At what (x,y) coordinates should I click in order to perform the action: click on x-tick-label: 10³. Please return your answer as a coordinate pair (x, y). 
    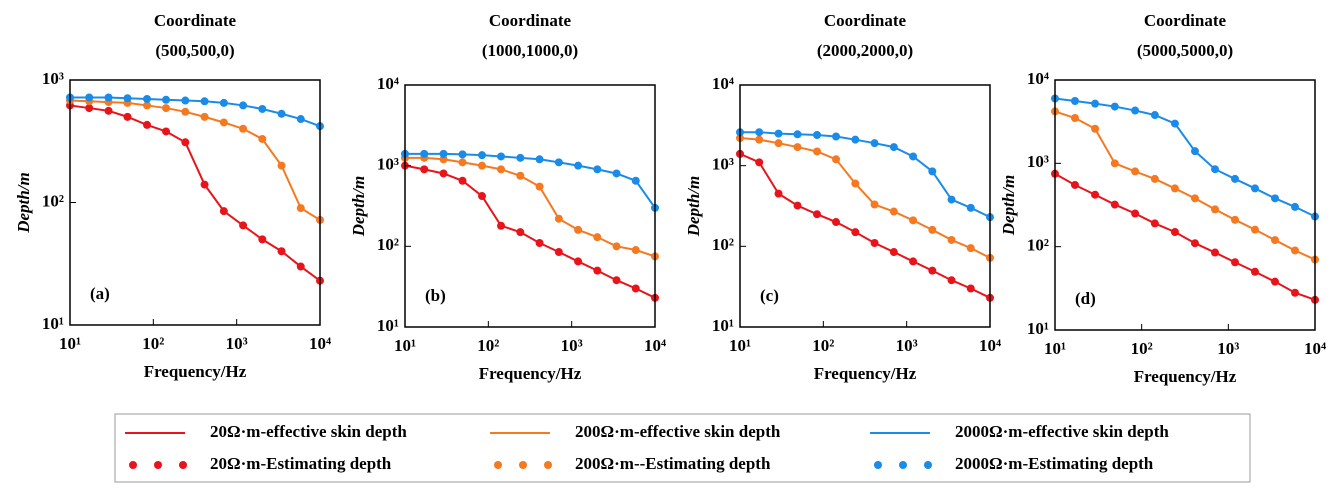
    Looking at the image, I should click on (572, 345).